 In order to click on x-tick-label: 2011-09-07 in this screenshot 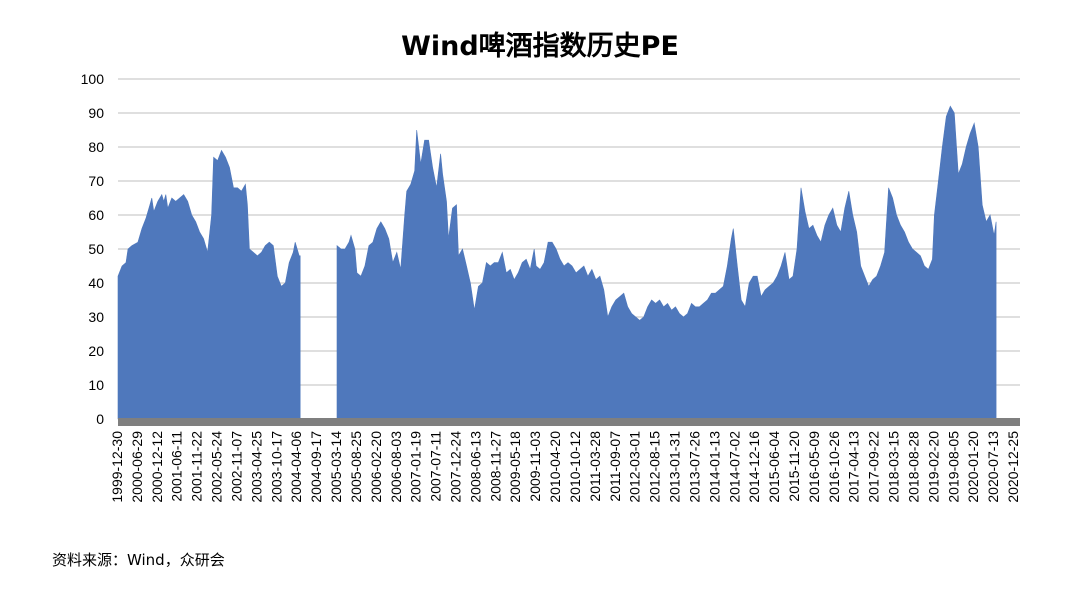, I will do `click(615, 466)`.